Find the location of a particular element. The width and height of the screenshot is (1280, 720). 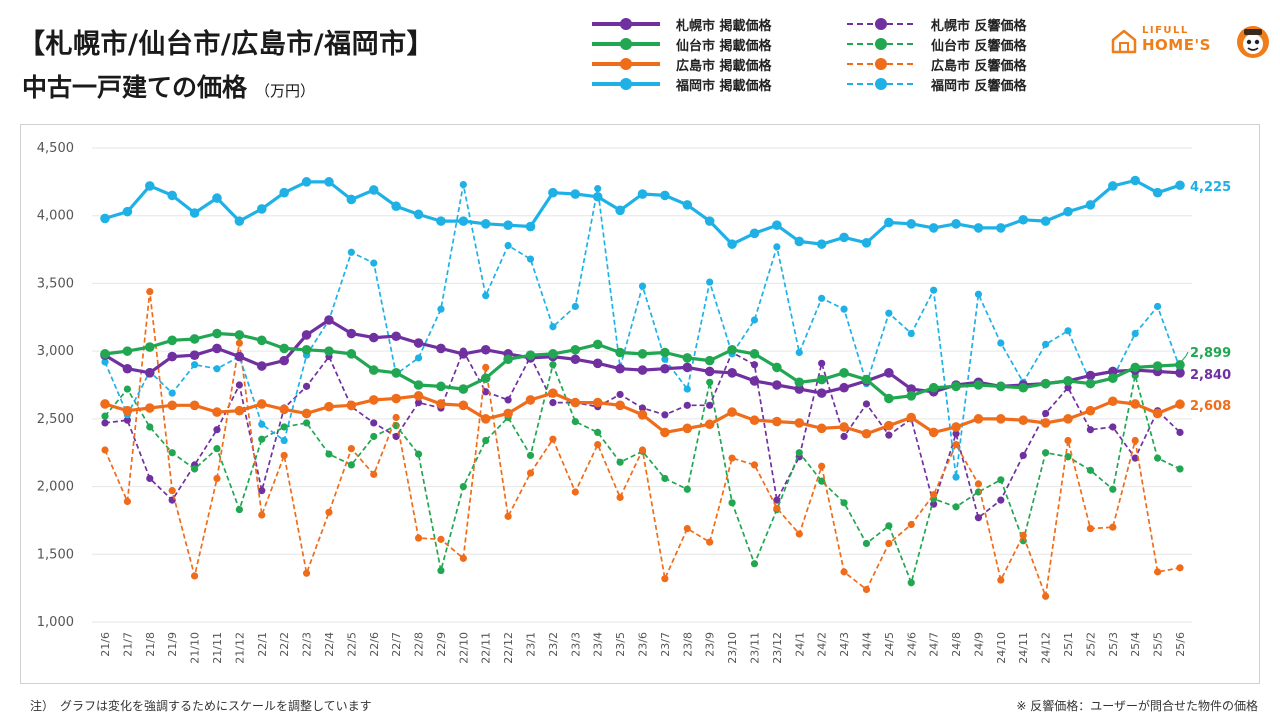

x-tick-label: 22/3 is located at coordinates (307, 644).